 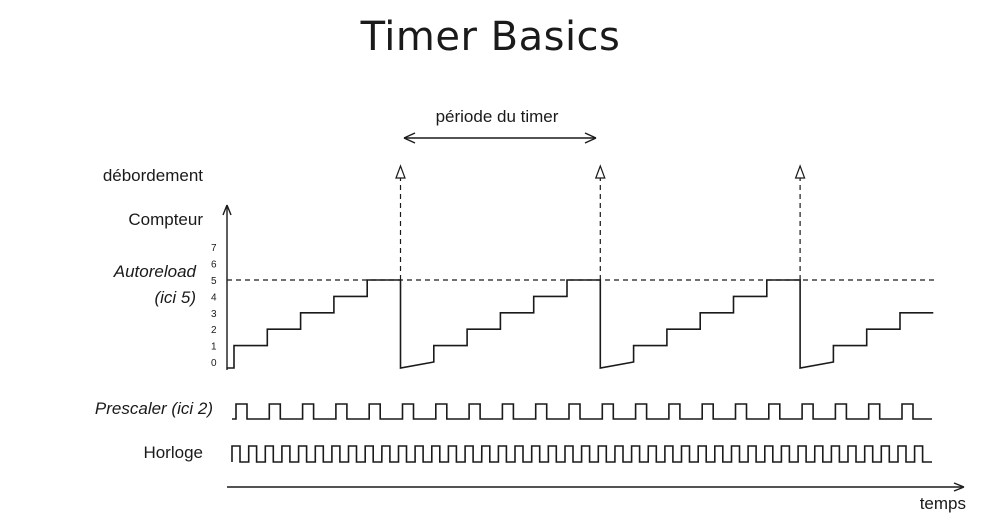 I want to click on counter-tick-2: 2, so click(x=214, y=330).